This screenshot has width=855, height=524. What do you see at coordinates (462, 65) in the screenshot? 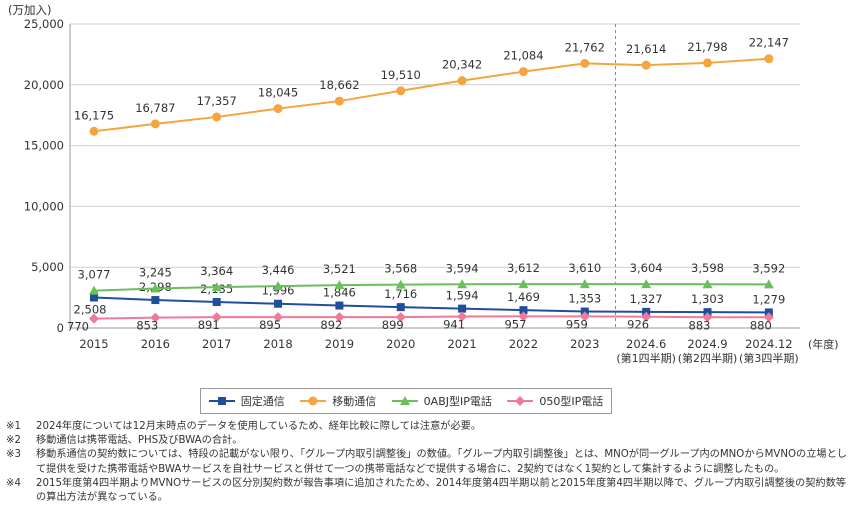
I see `data-label: 20,342` at bounding box center [462, 65].